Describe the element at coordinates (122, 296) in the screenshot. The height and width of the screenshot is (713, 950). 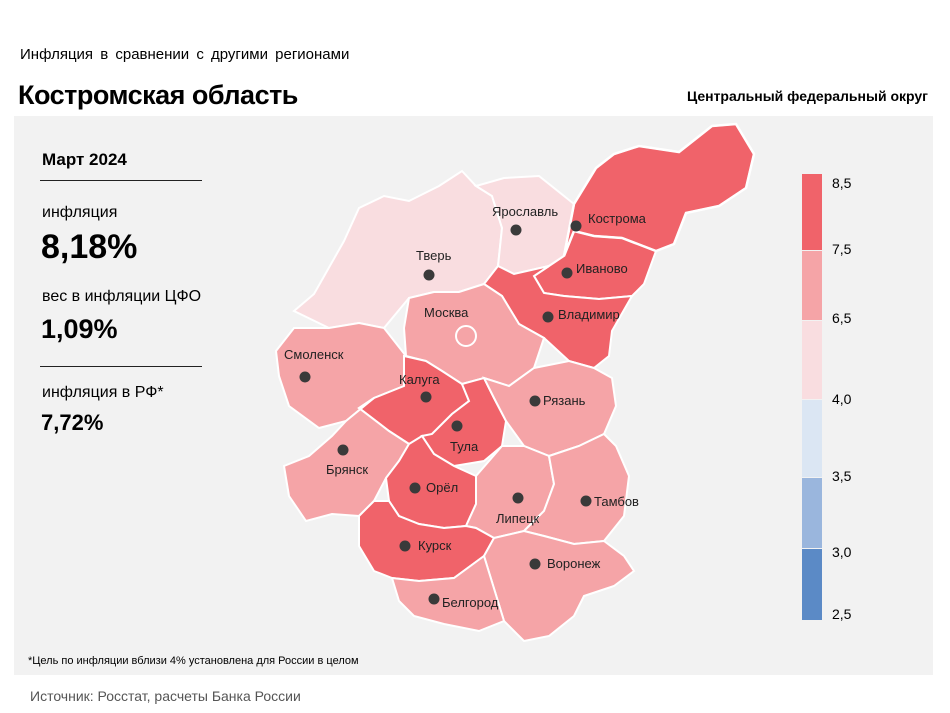
I see `weight-label: вес в инфляции ЦФО` at that location.